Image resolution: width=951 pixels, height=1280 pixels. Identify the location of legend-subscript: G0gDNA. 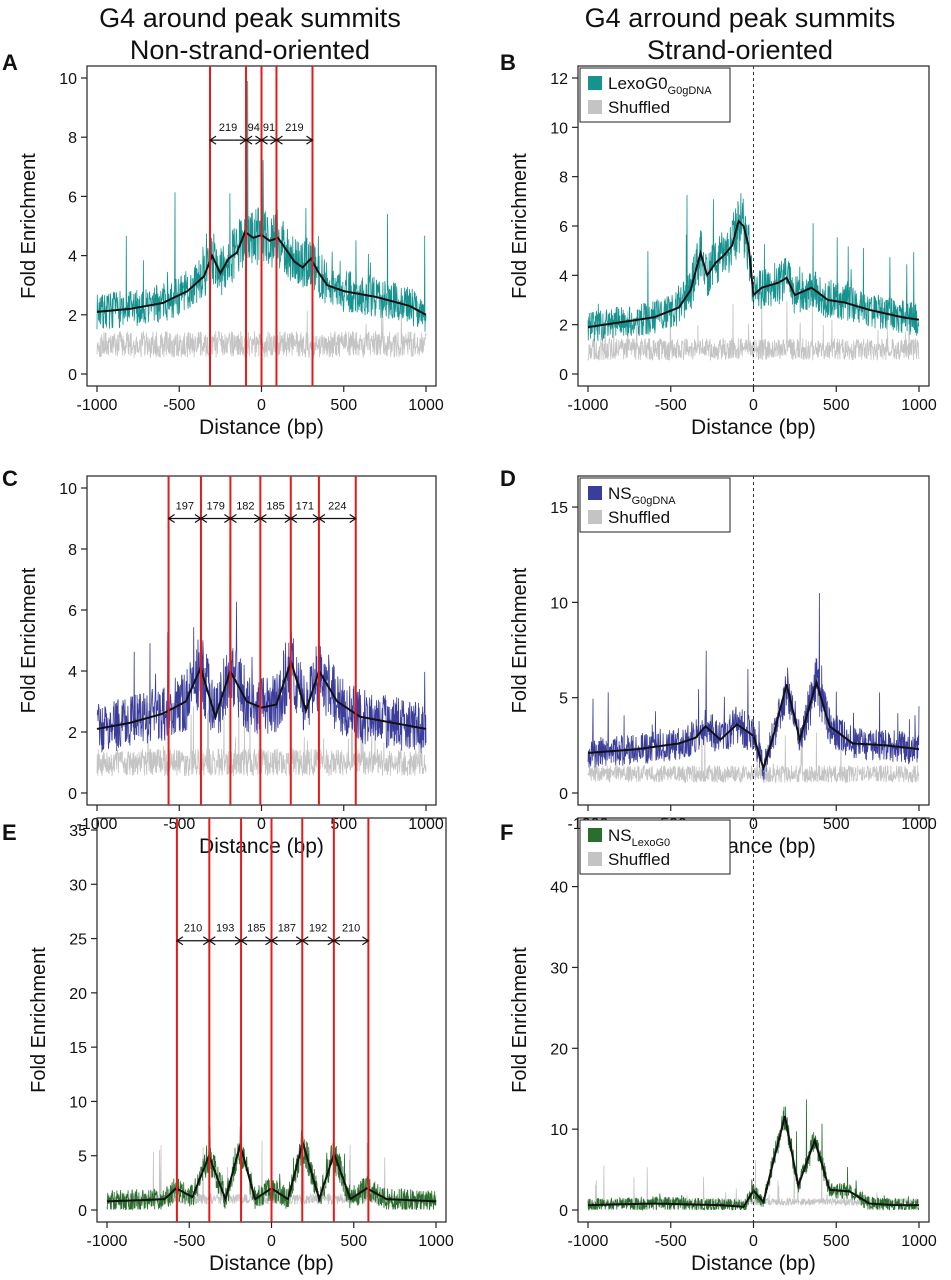
(690, 91).